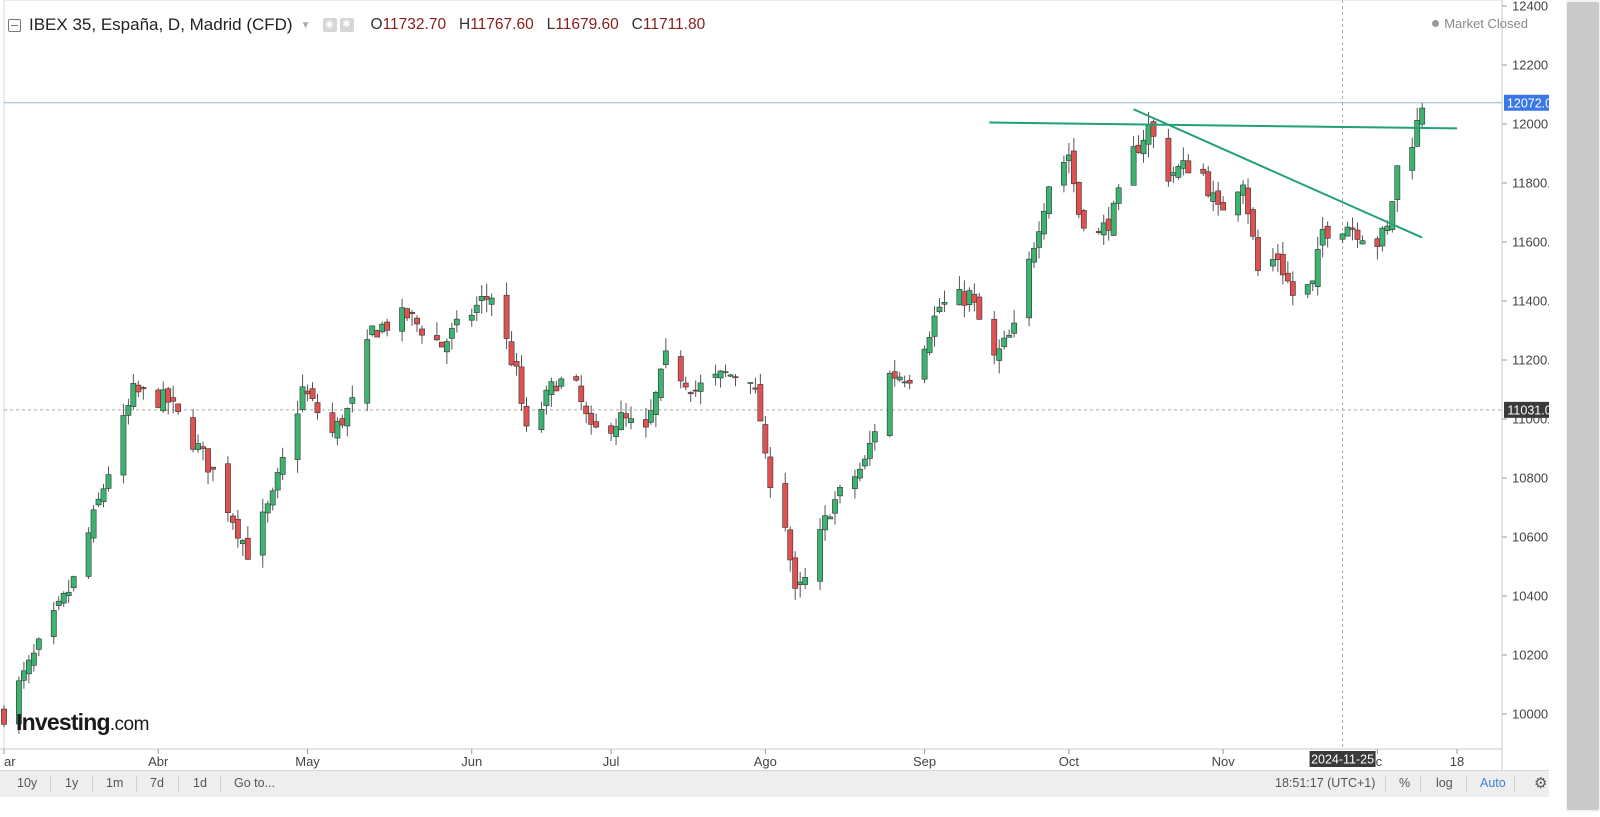 This screenshot has height=817, width=1600. Describe the element at coordinates (1533, 102) in the screenshot. I see `current-price-tag` at that location.